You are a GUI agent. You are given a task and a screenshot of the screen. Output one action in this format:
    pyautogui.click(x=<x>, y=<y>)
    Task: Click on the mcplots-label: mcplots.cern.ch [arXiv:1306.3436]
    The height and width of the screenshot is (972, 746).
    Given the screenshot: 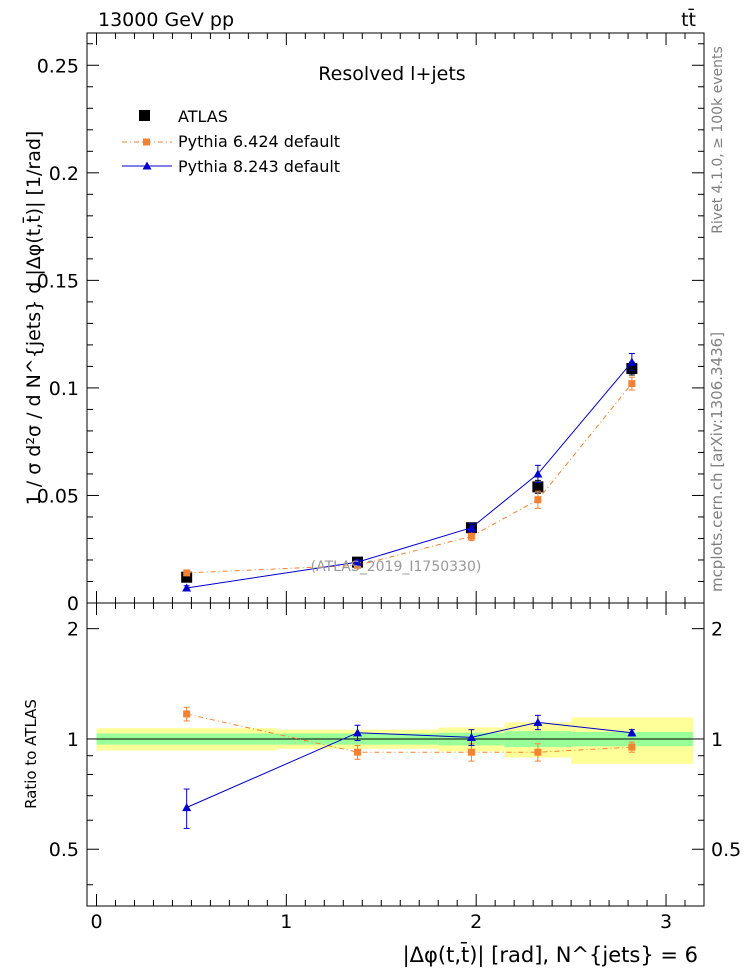 What is the action you would take?
    pyautogui.click(x=717, y=462)
    